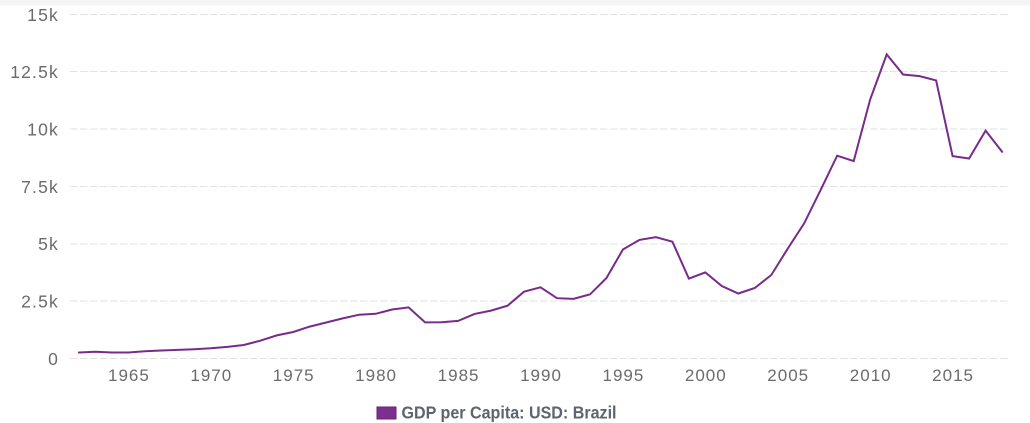 This screenshot has height=423, width=1030. What do you see at coordinates (953, 375) in the screenshot?
I see `svg-text: 2015` at bounding box center [953, 375].